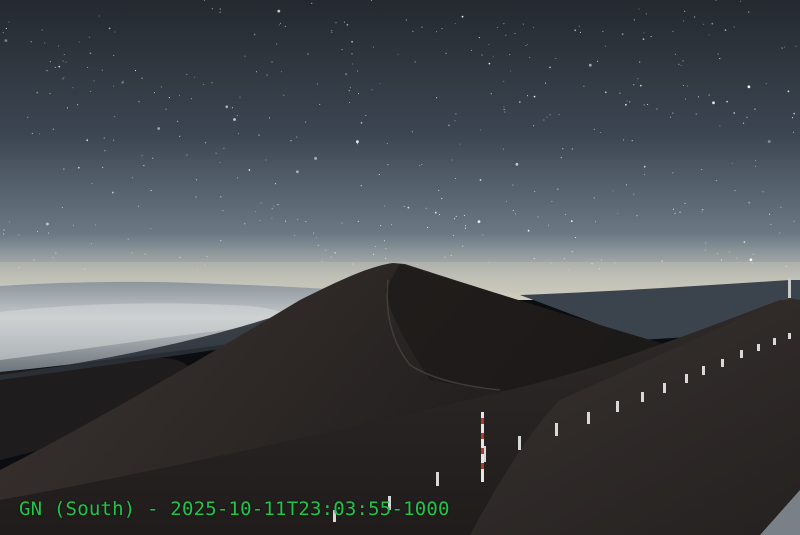  I want to click on cone-trail, so click(443, 335).